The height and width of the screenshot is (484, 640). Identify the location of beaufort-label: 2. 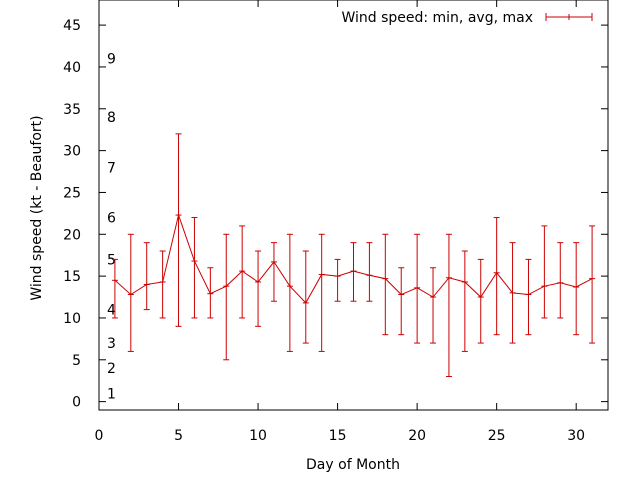
(111, 369).